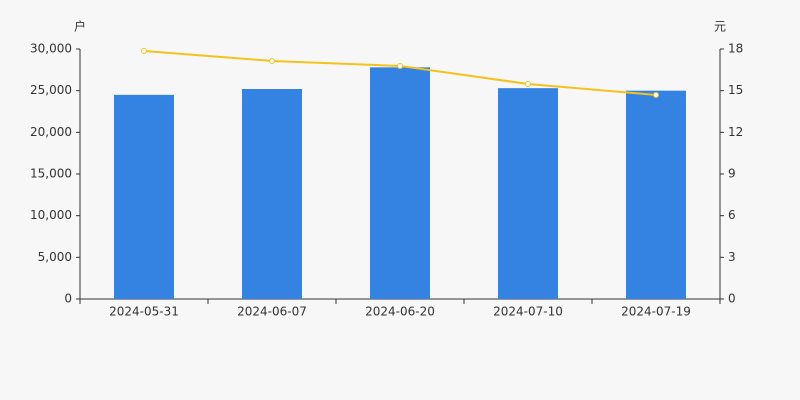 The image size is (800, 400). I want to click on y2-axis-title: 元, so click(720, 27).